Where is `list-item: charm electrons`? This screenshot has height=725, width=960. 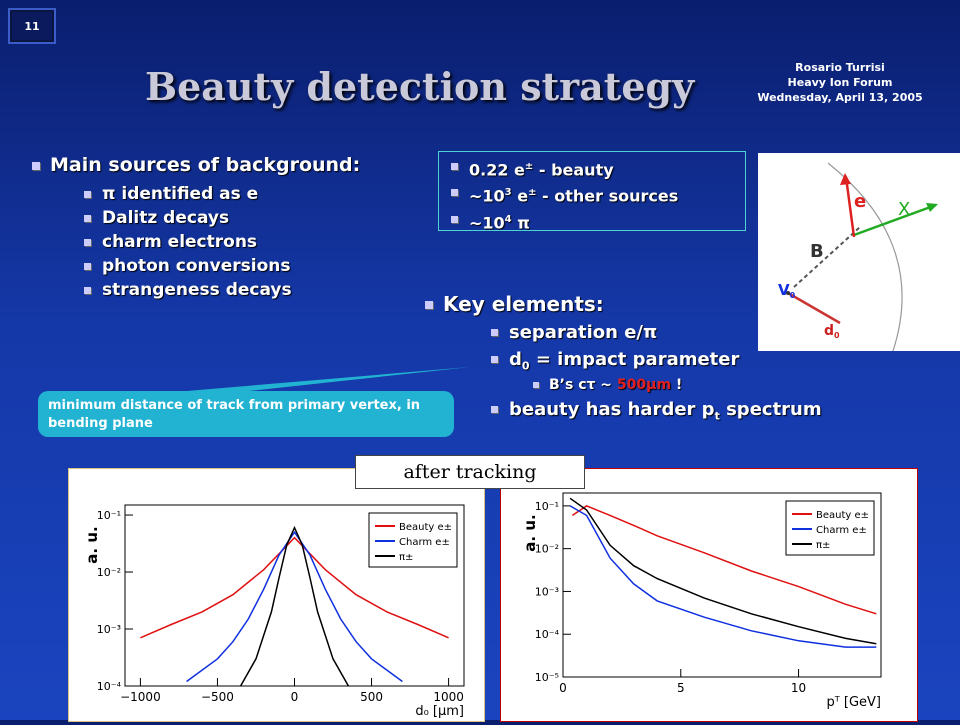 list-item: charm electrons is located at coordinates (222, 242).